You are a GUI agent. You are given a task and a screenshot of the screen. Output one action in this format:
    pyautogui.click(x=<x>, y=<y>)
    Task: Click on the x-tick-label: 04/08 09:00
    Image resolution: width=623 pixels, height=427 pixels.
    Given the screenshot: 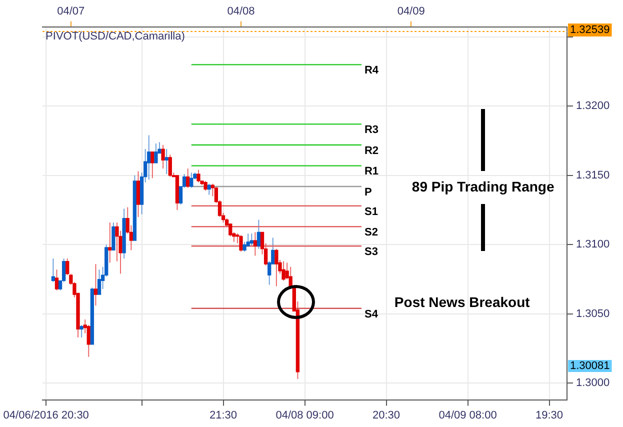 What is the action you would take?
    pyautogui.click(x=305, y=415)
    